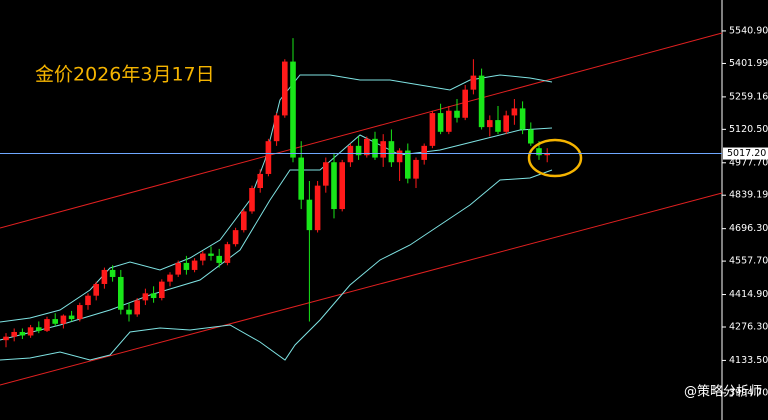  Describe the element at coordinates (748, 162) in the screenshot. I see `y-tick-label: 4977.70` at that location.